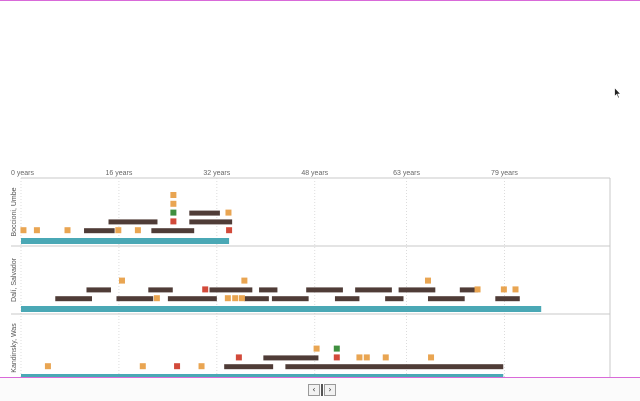 The width and height of the screenshot is (640, 401). What do you see at coordinates (216, 173) in the screenshot?
I see `x-tick-label: 32 years` at bounding box center [216, 173].